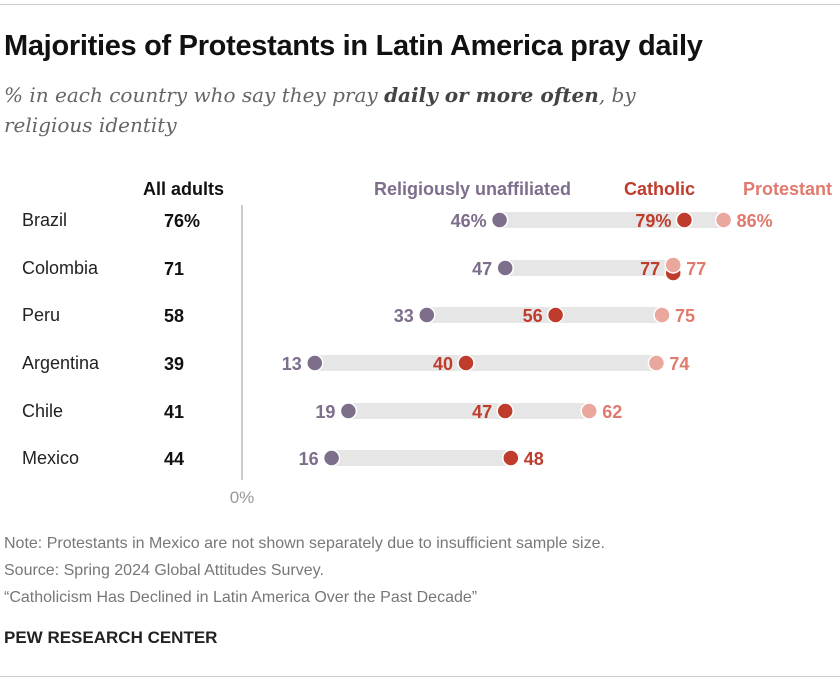  I want to click on label-catholic: 47, so click(482, 412).